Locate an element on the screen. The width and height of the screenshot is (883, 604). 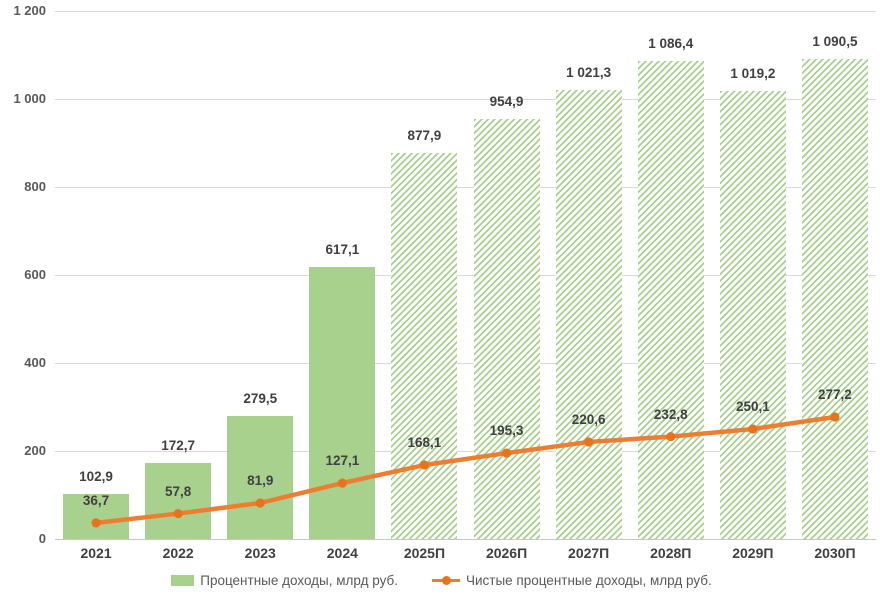
line-value-label: 232,8 is located at coordinates (670, 414).